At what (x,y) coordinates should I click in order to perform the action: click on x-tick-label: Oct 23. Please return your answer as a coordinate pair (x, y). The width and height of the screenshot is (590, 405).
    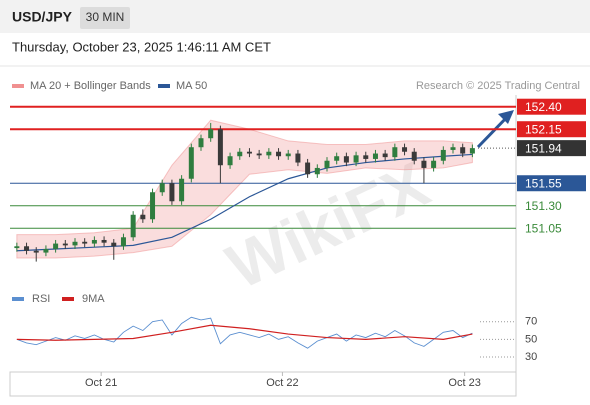
    Looking at the image, I should click on (464, 383).